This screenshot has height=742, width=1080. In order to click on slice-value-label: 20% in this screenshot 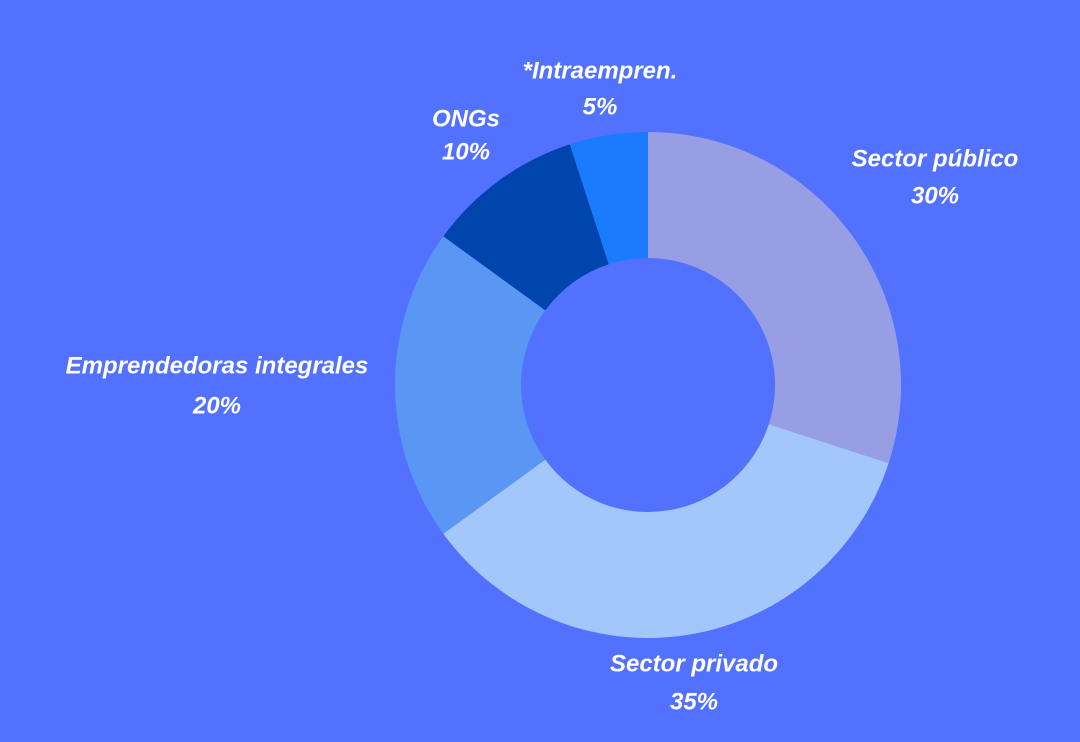, I will do `click(216, 405)`.